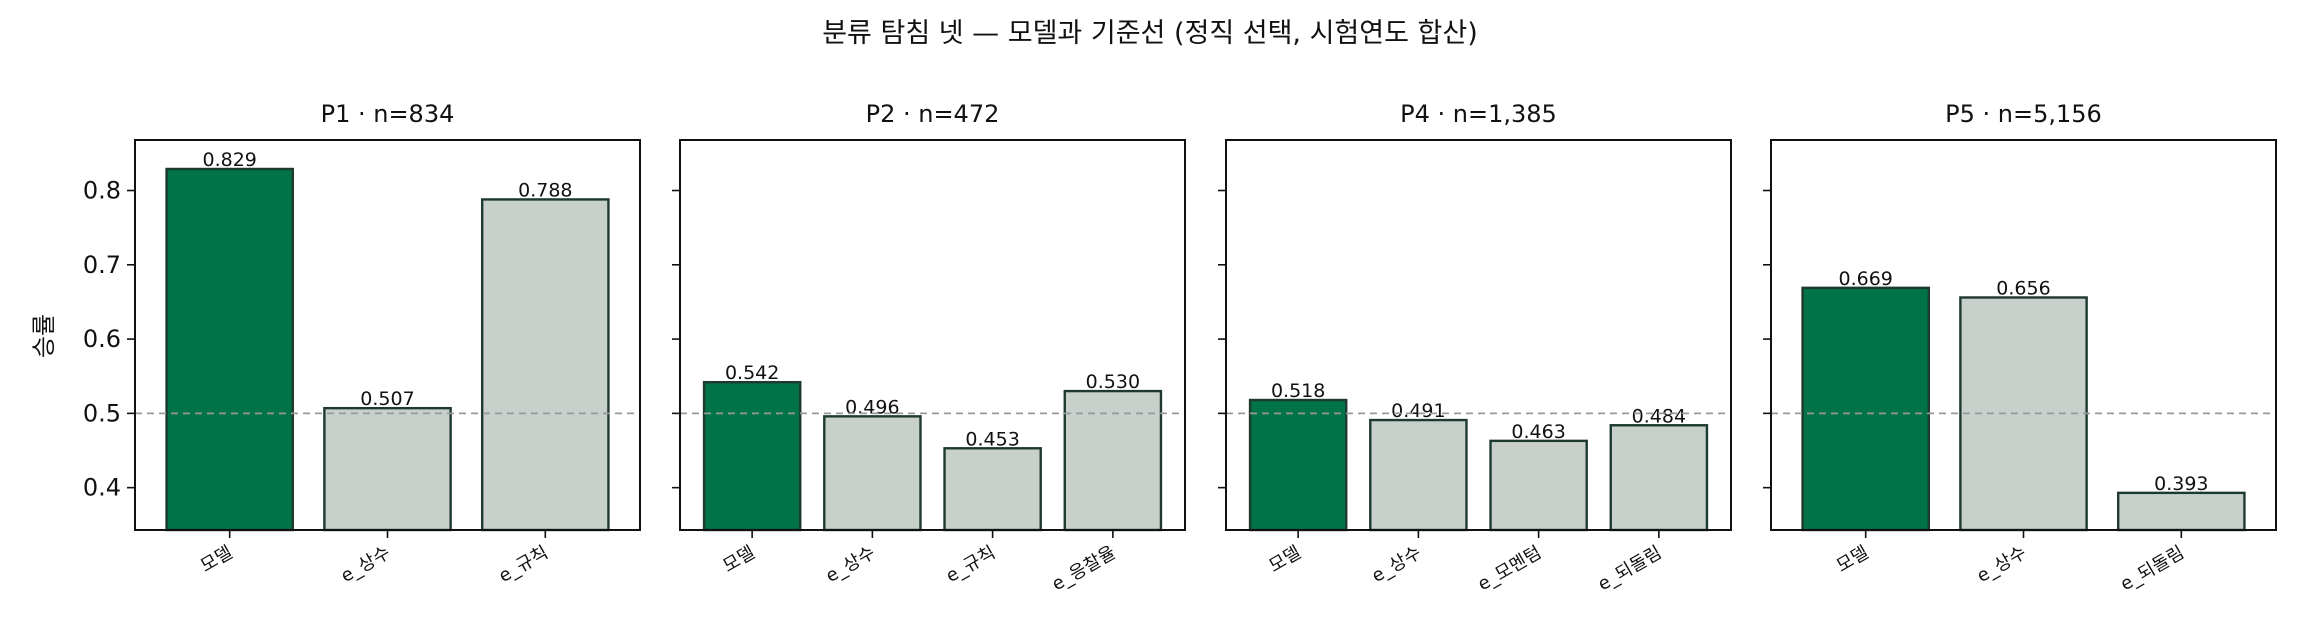 The width and height of the screenshot is (2300, 640). I want to click on panel-title: P5 · n=5,156, so click(2023, 114).